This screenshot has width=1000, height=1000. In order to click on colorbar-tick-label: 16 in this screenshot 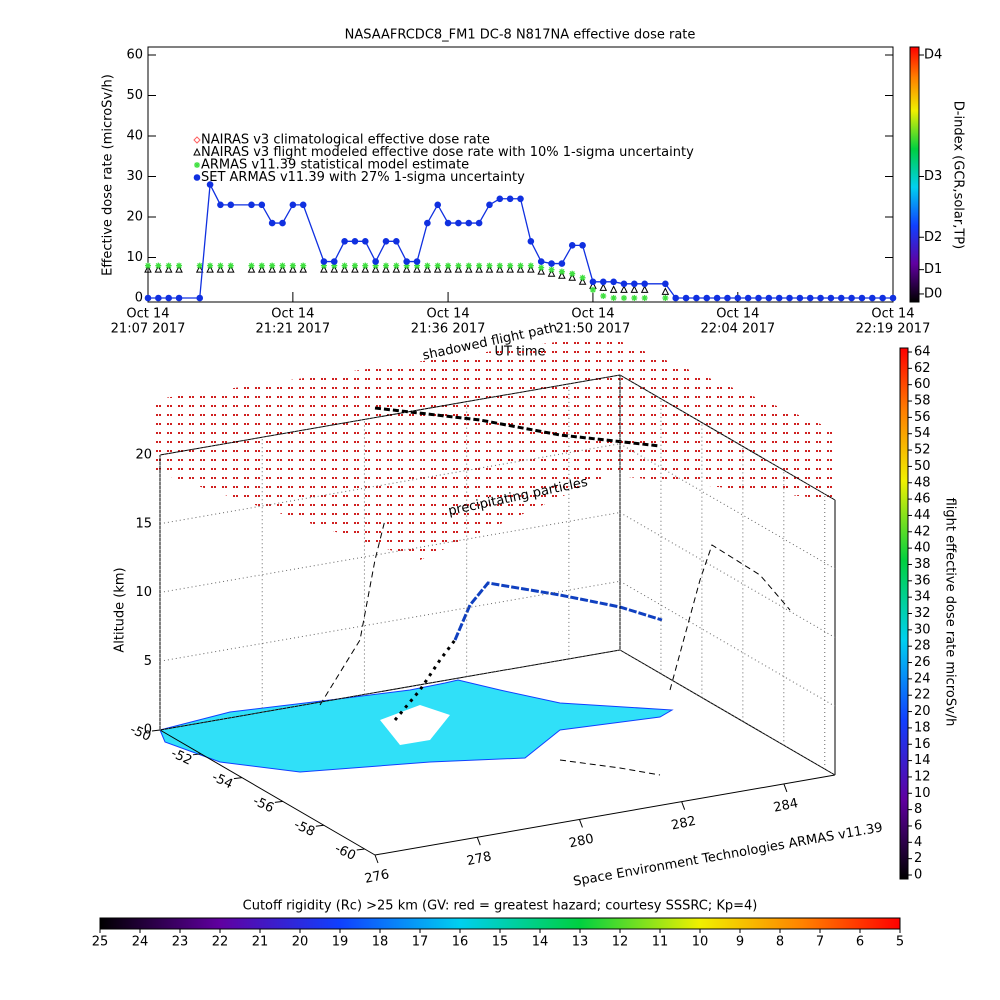, I will do `click(922, 744)`.